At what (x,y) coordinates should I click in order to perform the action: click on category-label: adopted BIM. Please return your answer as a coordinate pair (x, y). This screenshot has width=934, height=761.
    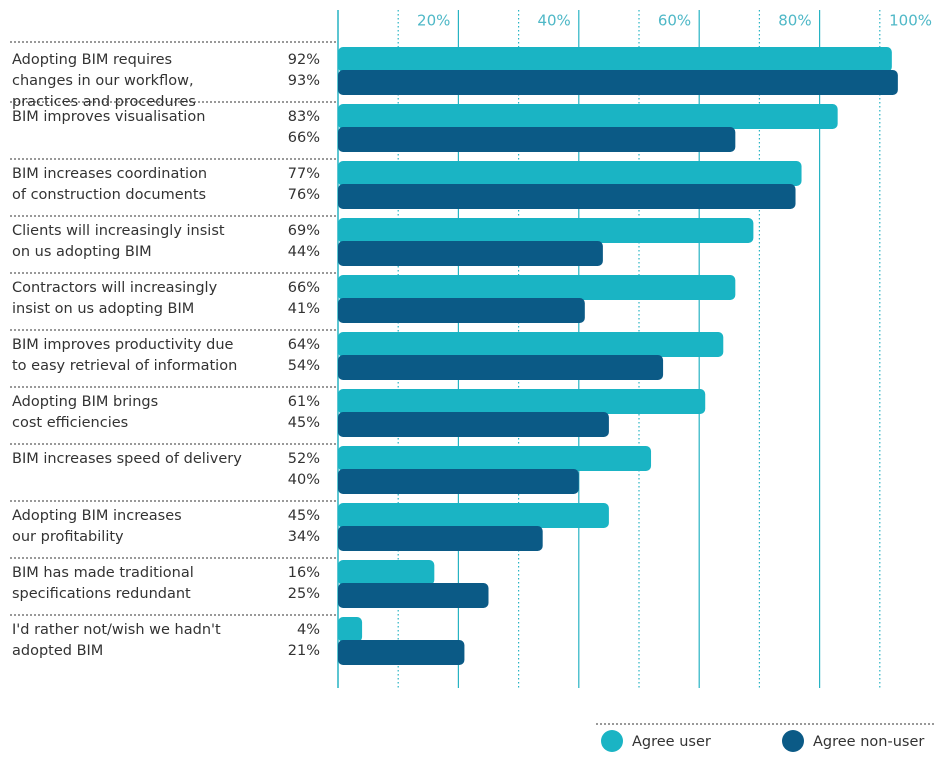
    Looking at the image, I should click on (57, 651).